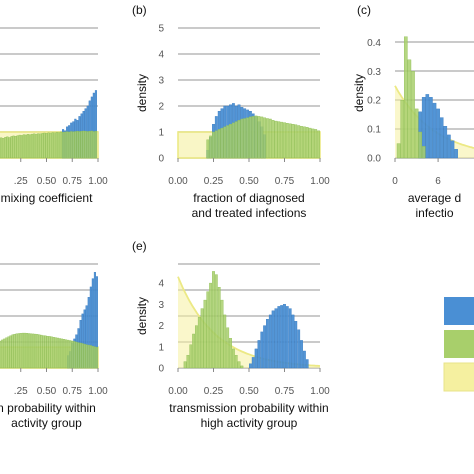  What do you see at coordinates (161, 29) in the screenshot?
I see `y-tick-label: 5` at bounding box center [161, 29].